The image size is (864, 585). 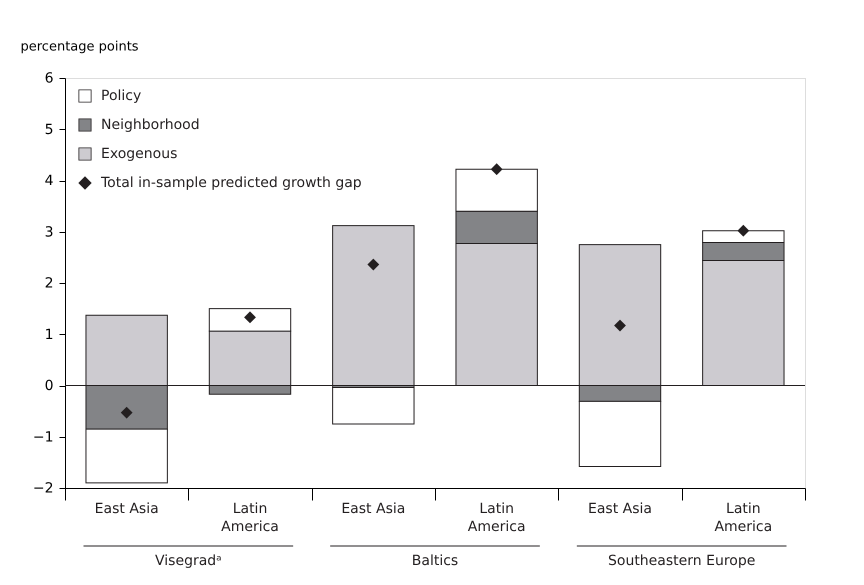 I want to click on legend-label: Exogenous, so click(x=139, y=154).